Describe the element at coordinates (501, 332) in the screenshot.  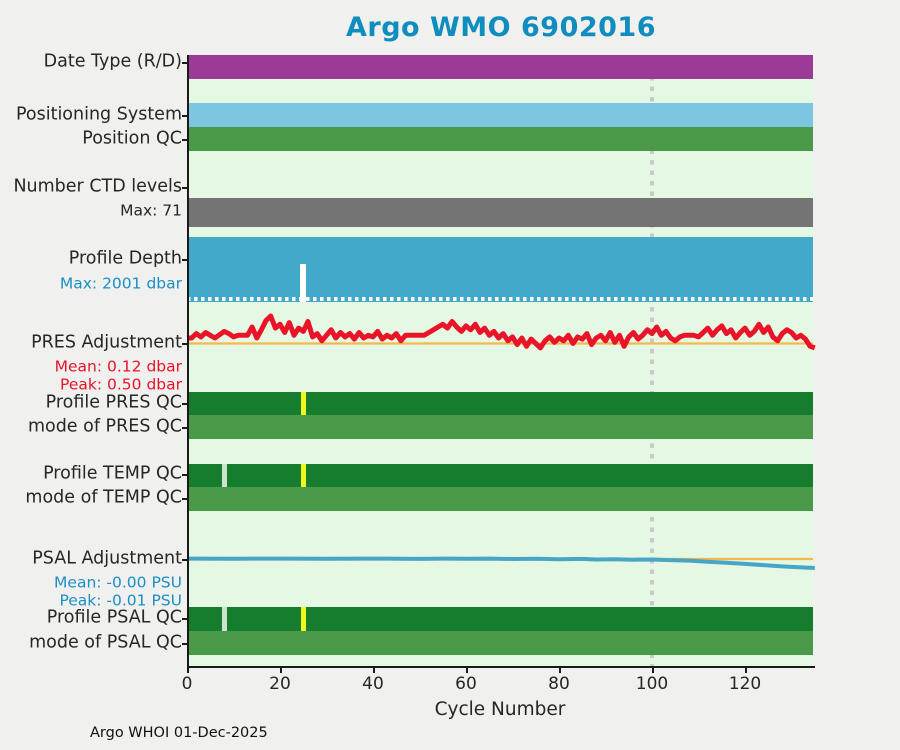
I see `pres_adjustment-line` at that location.